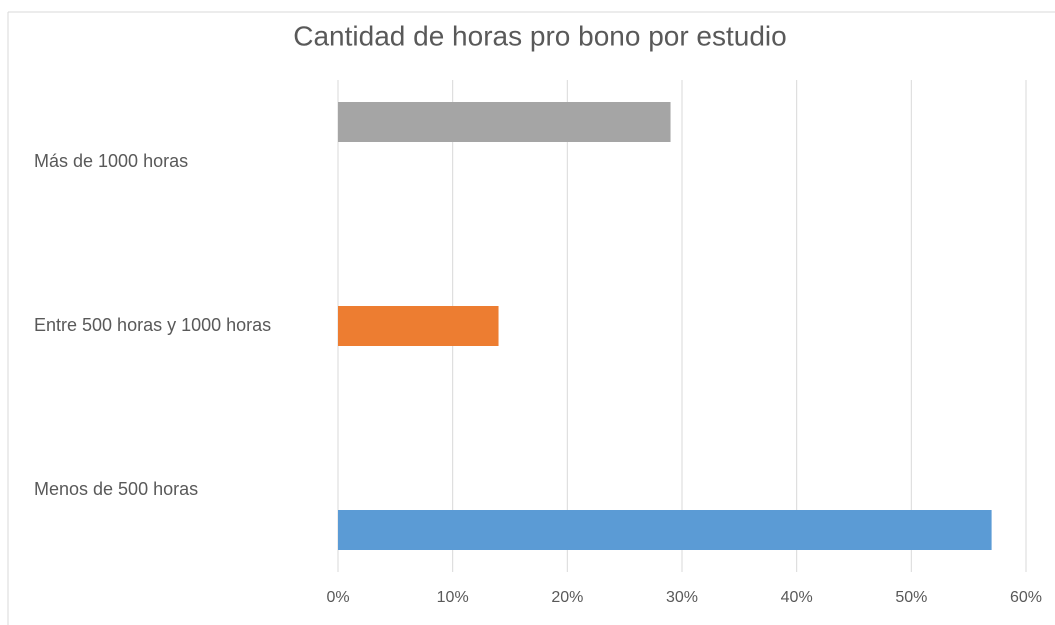  I want to click on x-tick-label: 10%, so click(453, 597).